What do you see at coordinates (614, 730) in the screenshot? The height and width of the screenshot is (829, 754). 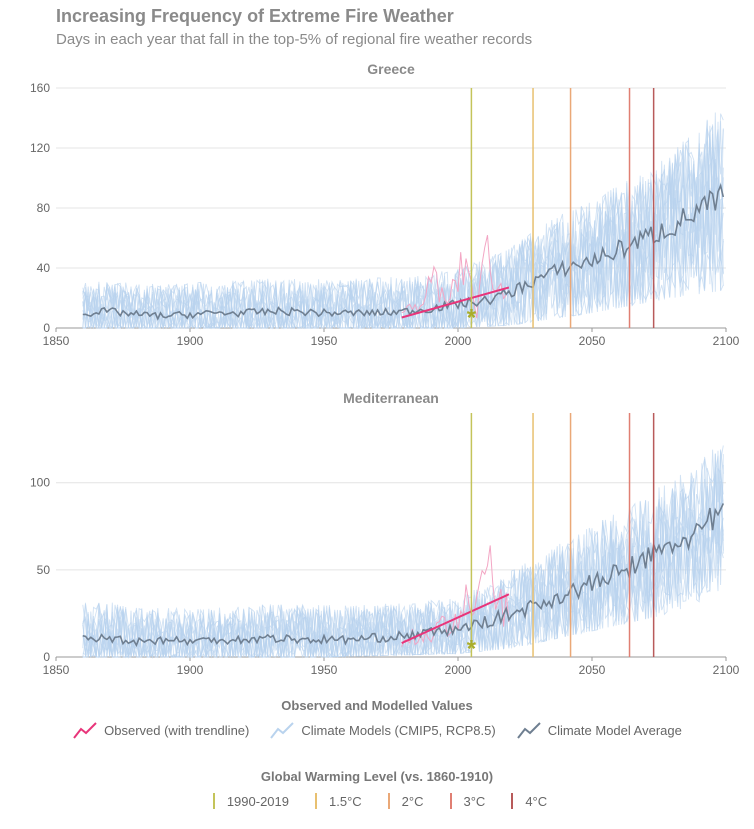 I see `legend-label-average: Climate Model Average` at bounding box center [614, 730].